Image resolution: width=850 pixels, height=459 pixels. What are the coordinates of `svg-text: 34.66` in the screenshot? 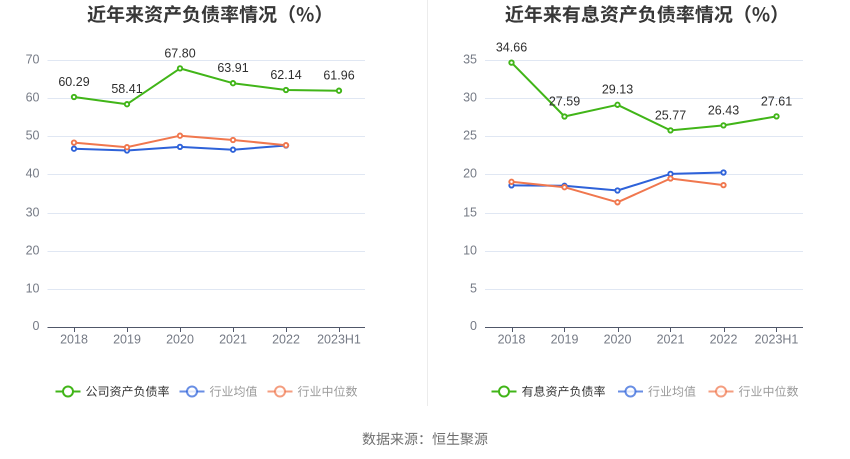 It's located at (511, 48).